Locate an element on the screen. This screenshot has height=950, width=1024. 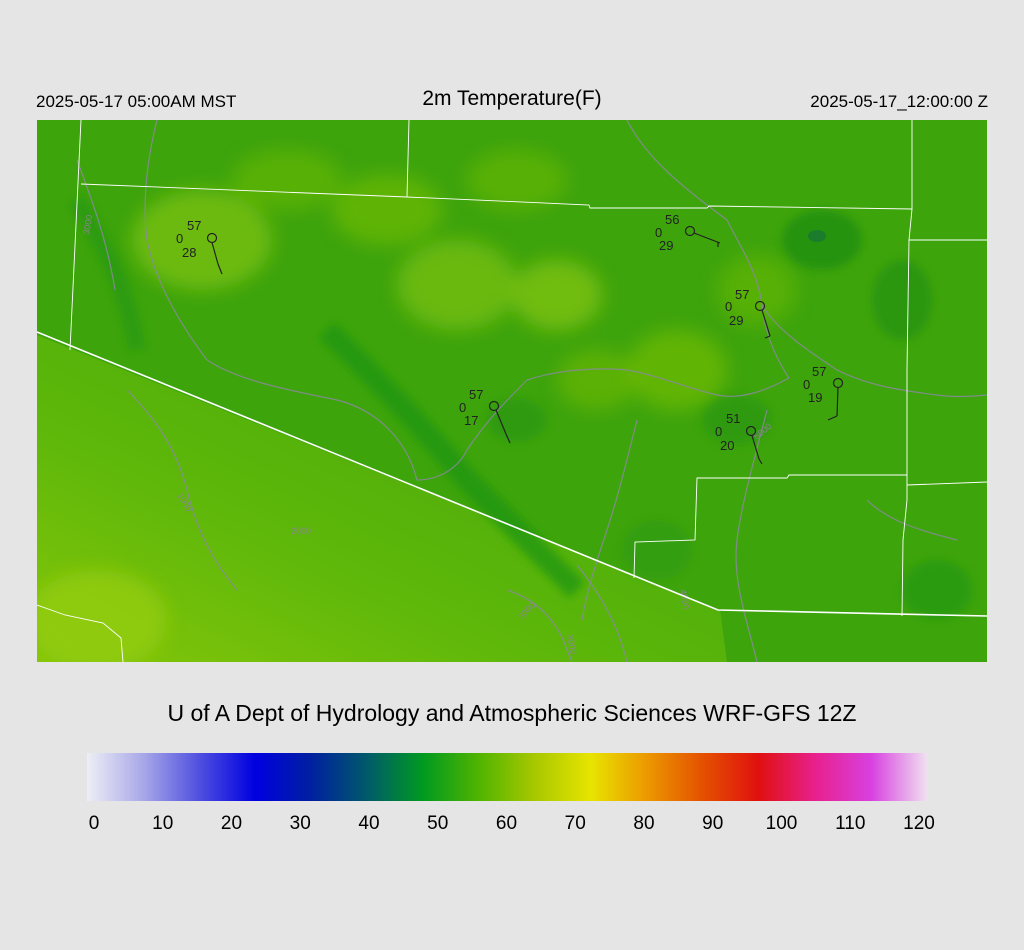
temperature-colorbar is located at coordinates (507, 777).